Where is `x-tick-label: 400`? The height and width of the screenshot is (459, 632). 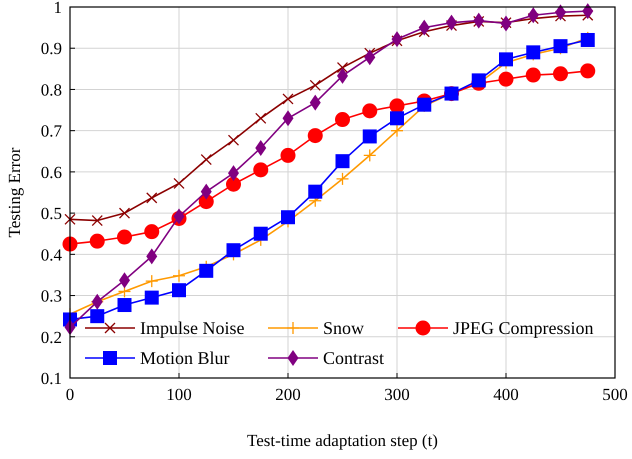 x-tick-label: 400 is located at coordinates (506, 394).